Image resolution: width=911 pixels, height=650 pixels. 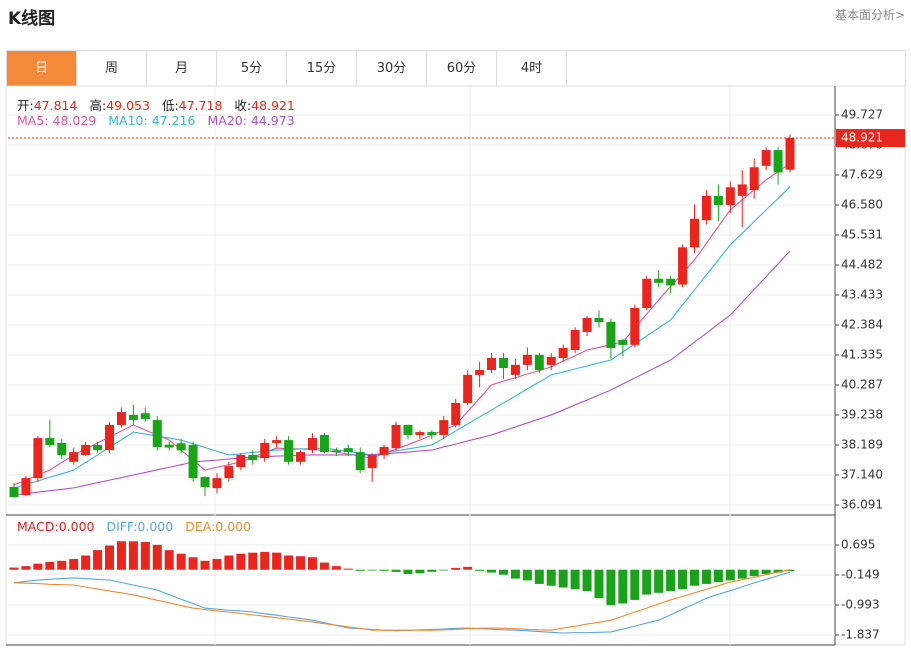 I want to click on y-tick-label: -1.837, so click(x=860, y=635).